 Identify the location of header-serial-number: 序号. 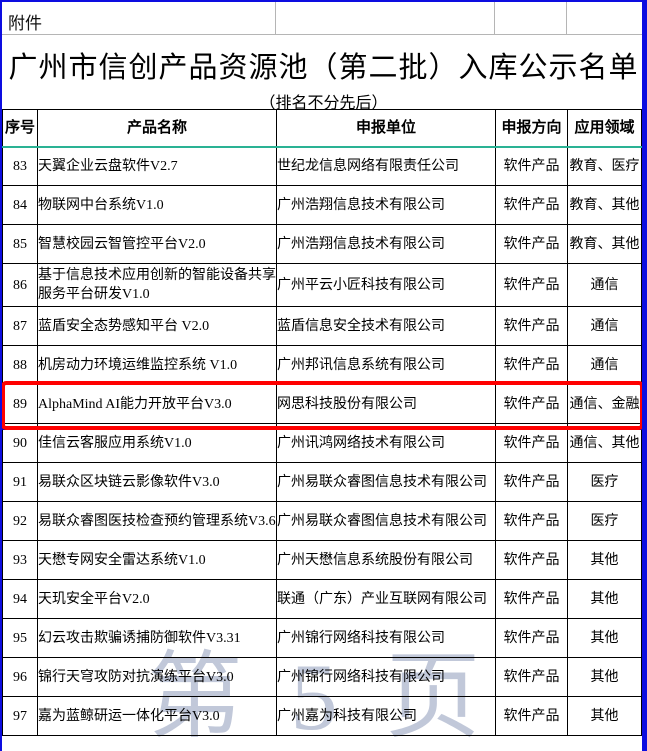
(20, 128).